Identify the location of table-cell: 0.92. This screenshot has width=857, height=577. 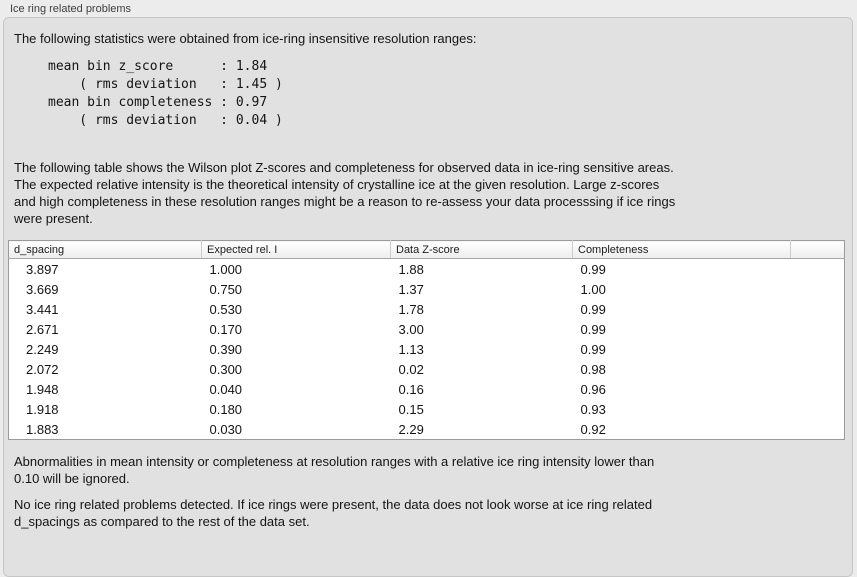
(593, 429).